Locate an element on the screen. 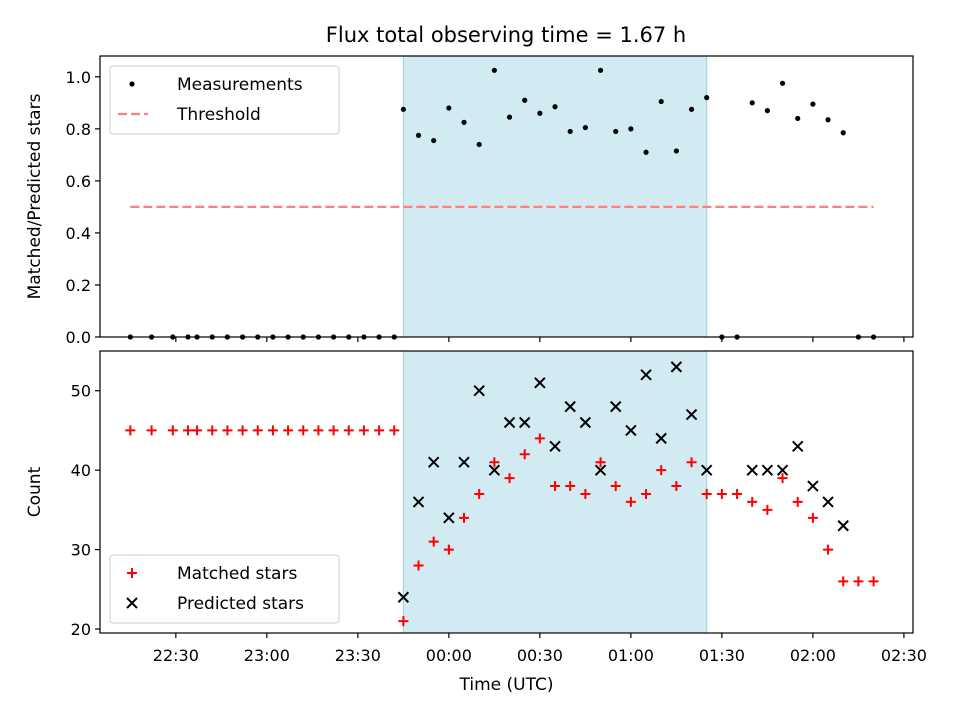 The width and height of the screenshot is (960, 720). x-tick-label: 01:30 is located at coordinates (722, 655).